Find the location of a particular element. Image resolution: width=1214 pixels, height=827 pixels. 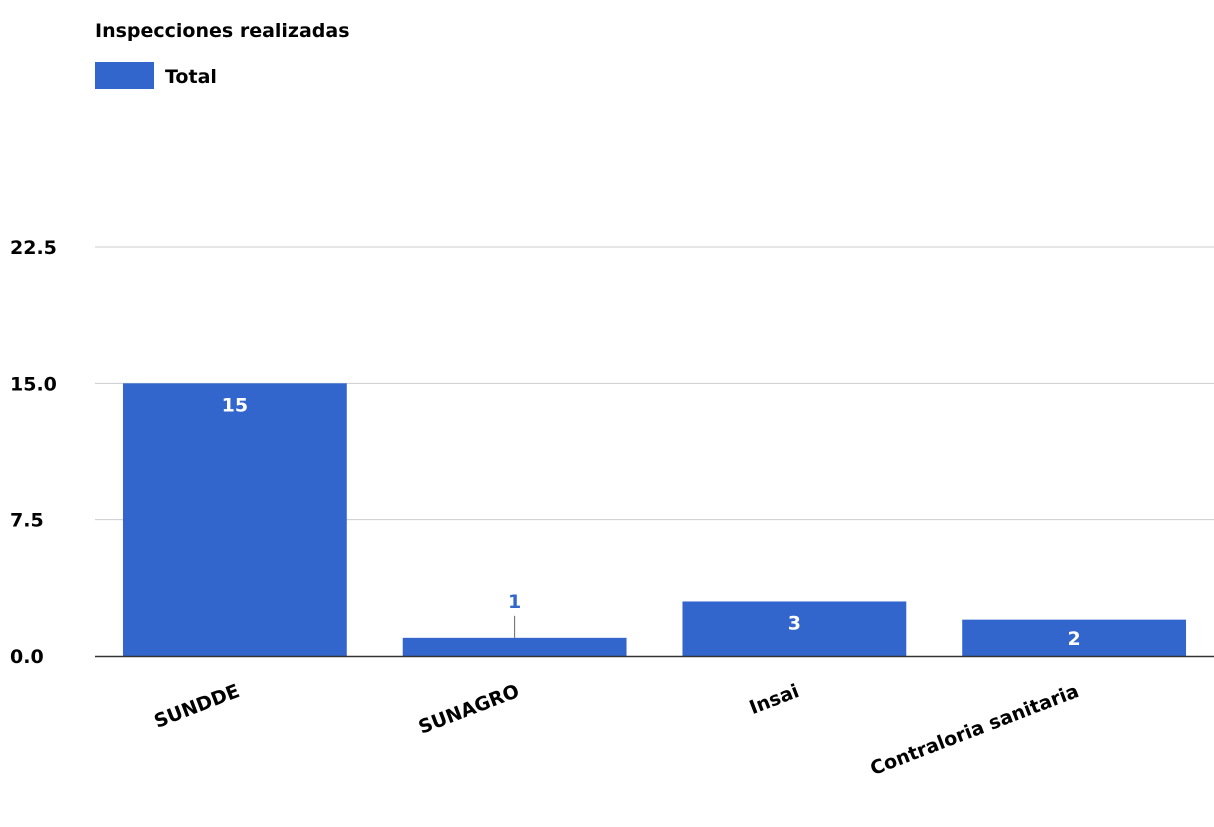

x-tick-label: Contraloria sanitaria is located at coordinates (974, 730).